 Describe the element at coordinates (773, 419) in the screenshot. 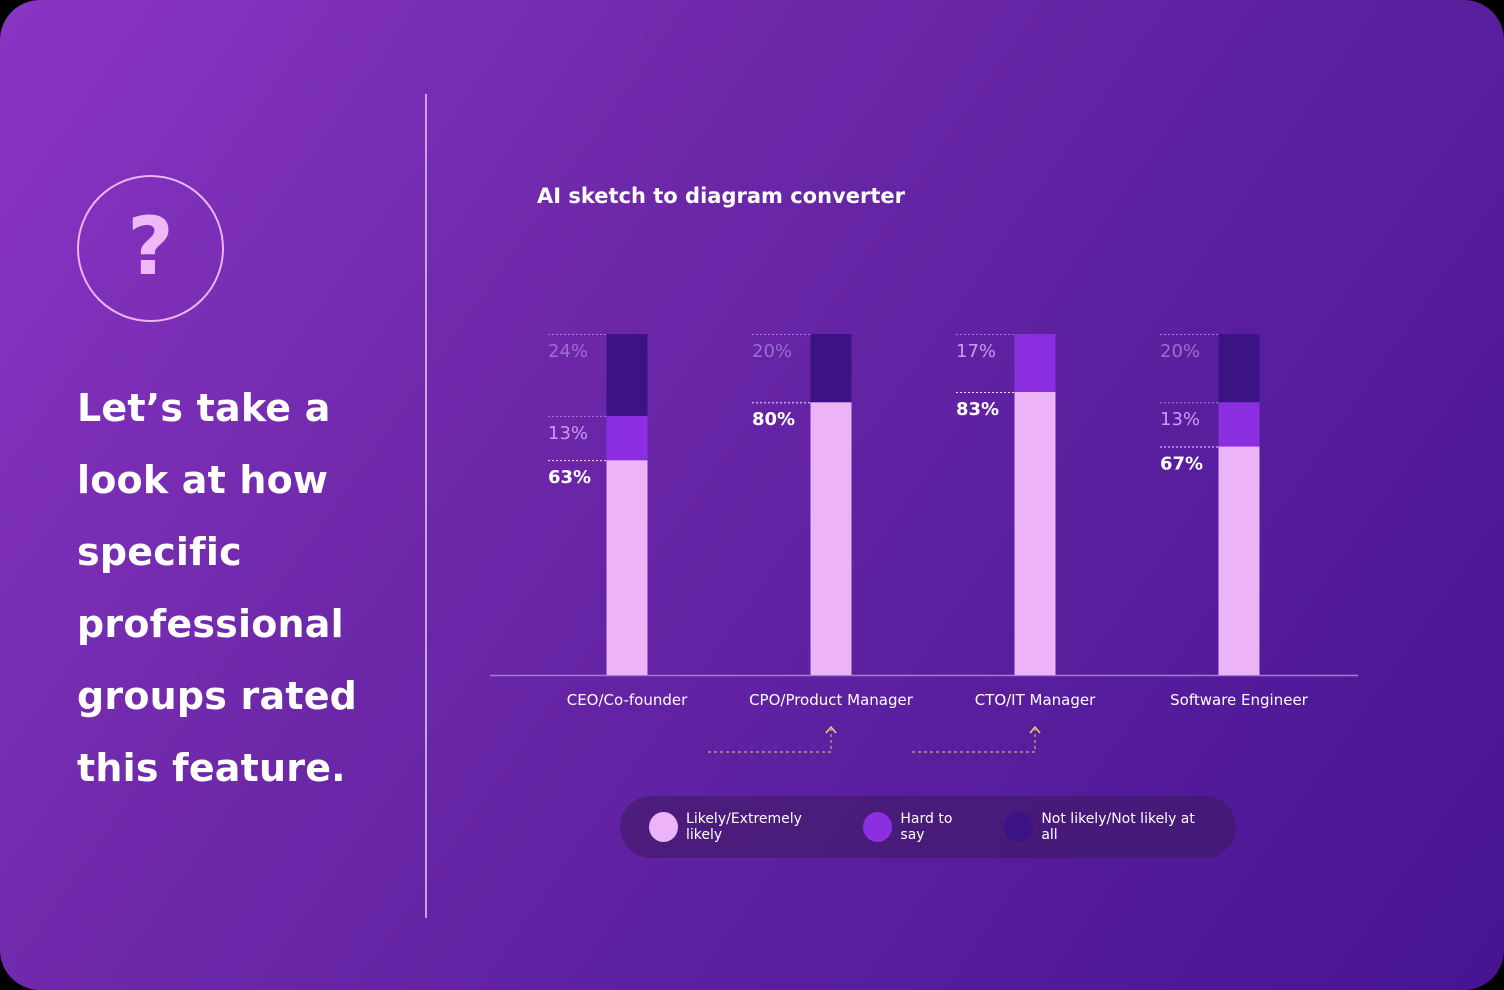

I see `data-label-2-0: 80%` at that location.